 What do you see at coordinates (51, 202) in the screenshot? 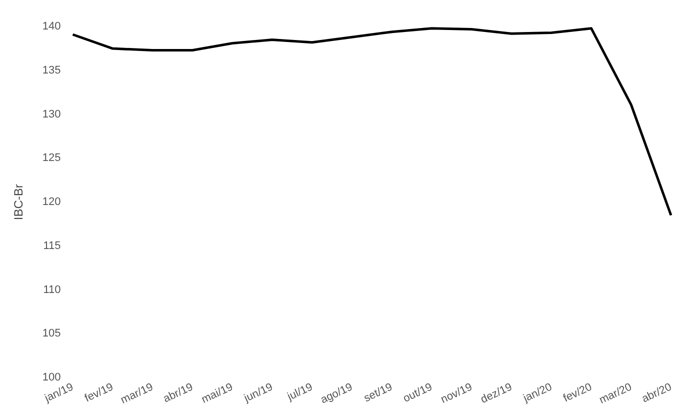
I see `y-tick-label: 120` at bounding box center [51, 202].